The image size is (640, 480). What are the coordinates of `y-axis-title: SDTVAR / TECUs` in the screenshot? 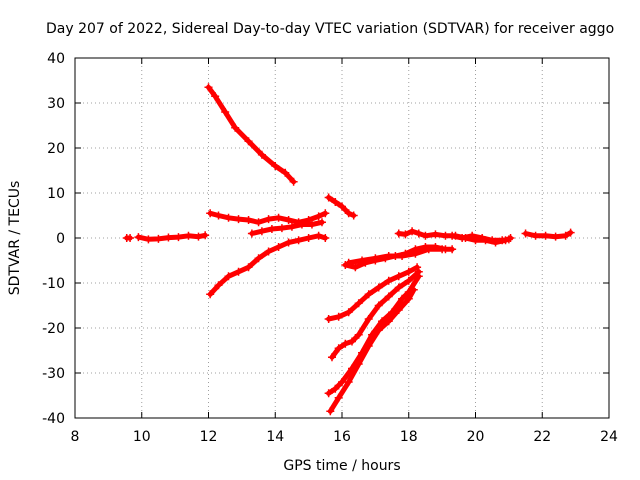 It's located at (15, 238).